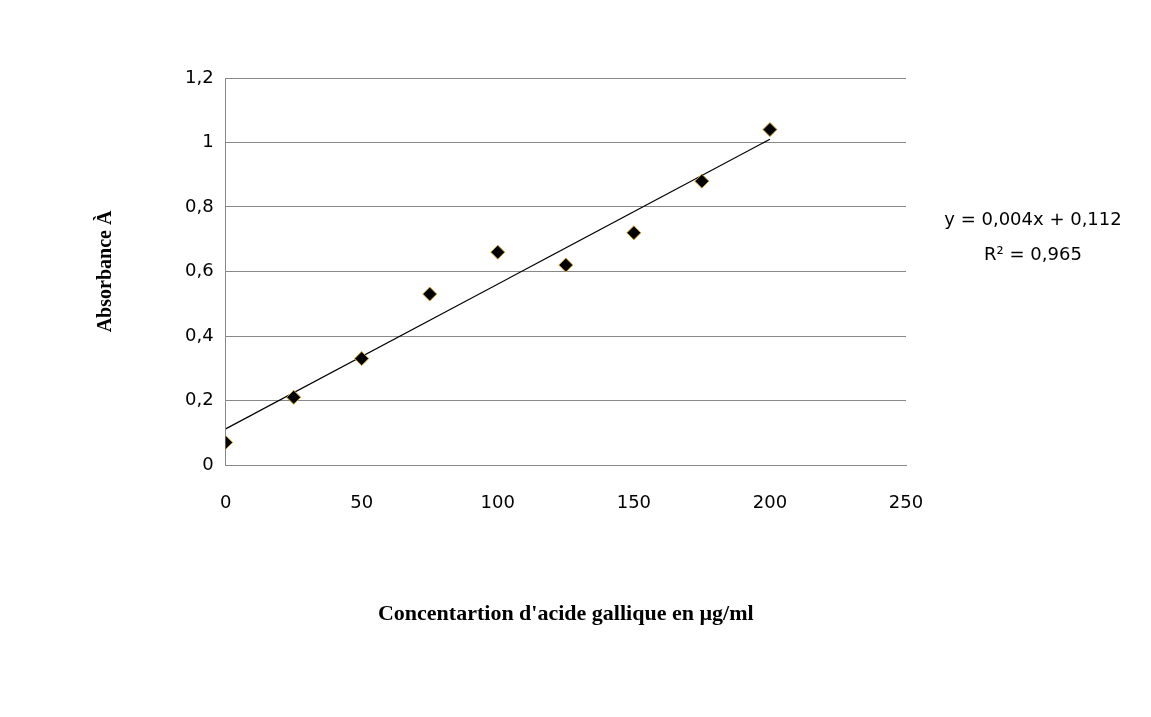 This screenshot has height=717, width=1151. I want to click on text: R² = 0,965, so click(1033, 253).